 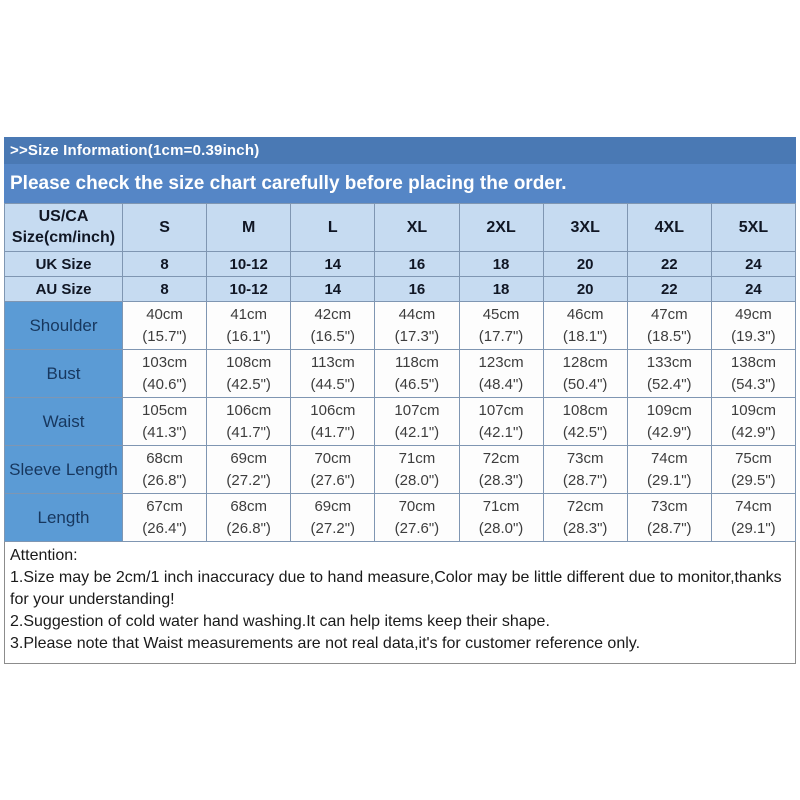 I want to click on size-info-banner: >>Size Information(1cm=0.39inch), so click(x=400, y=150).